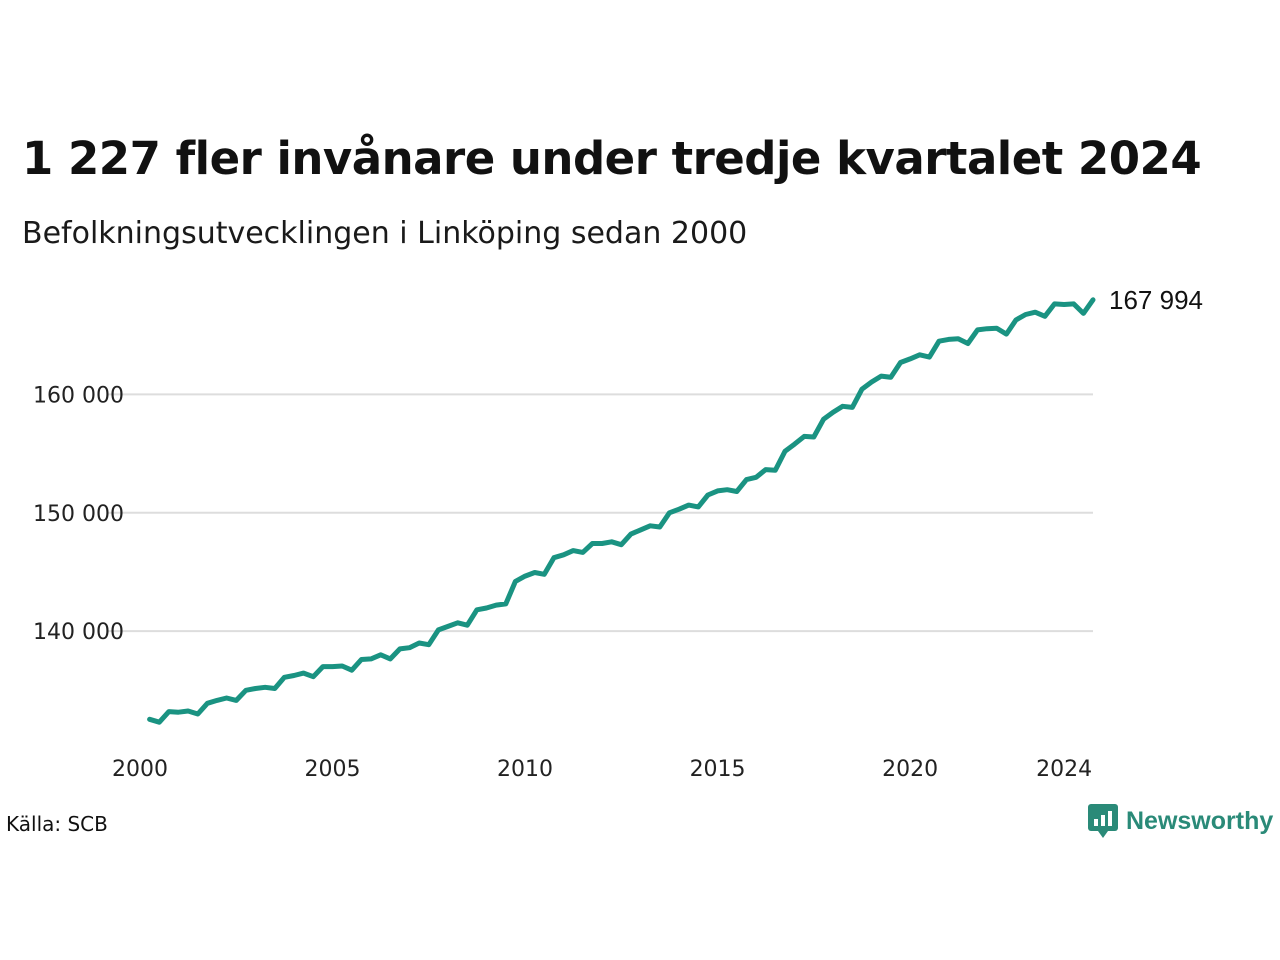 The height and width of the screenshot is (960, 1280). I want to click on y-axis-ticks: 140 000 150 000 160 000, so click(78, 514).